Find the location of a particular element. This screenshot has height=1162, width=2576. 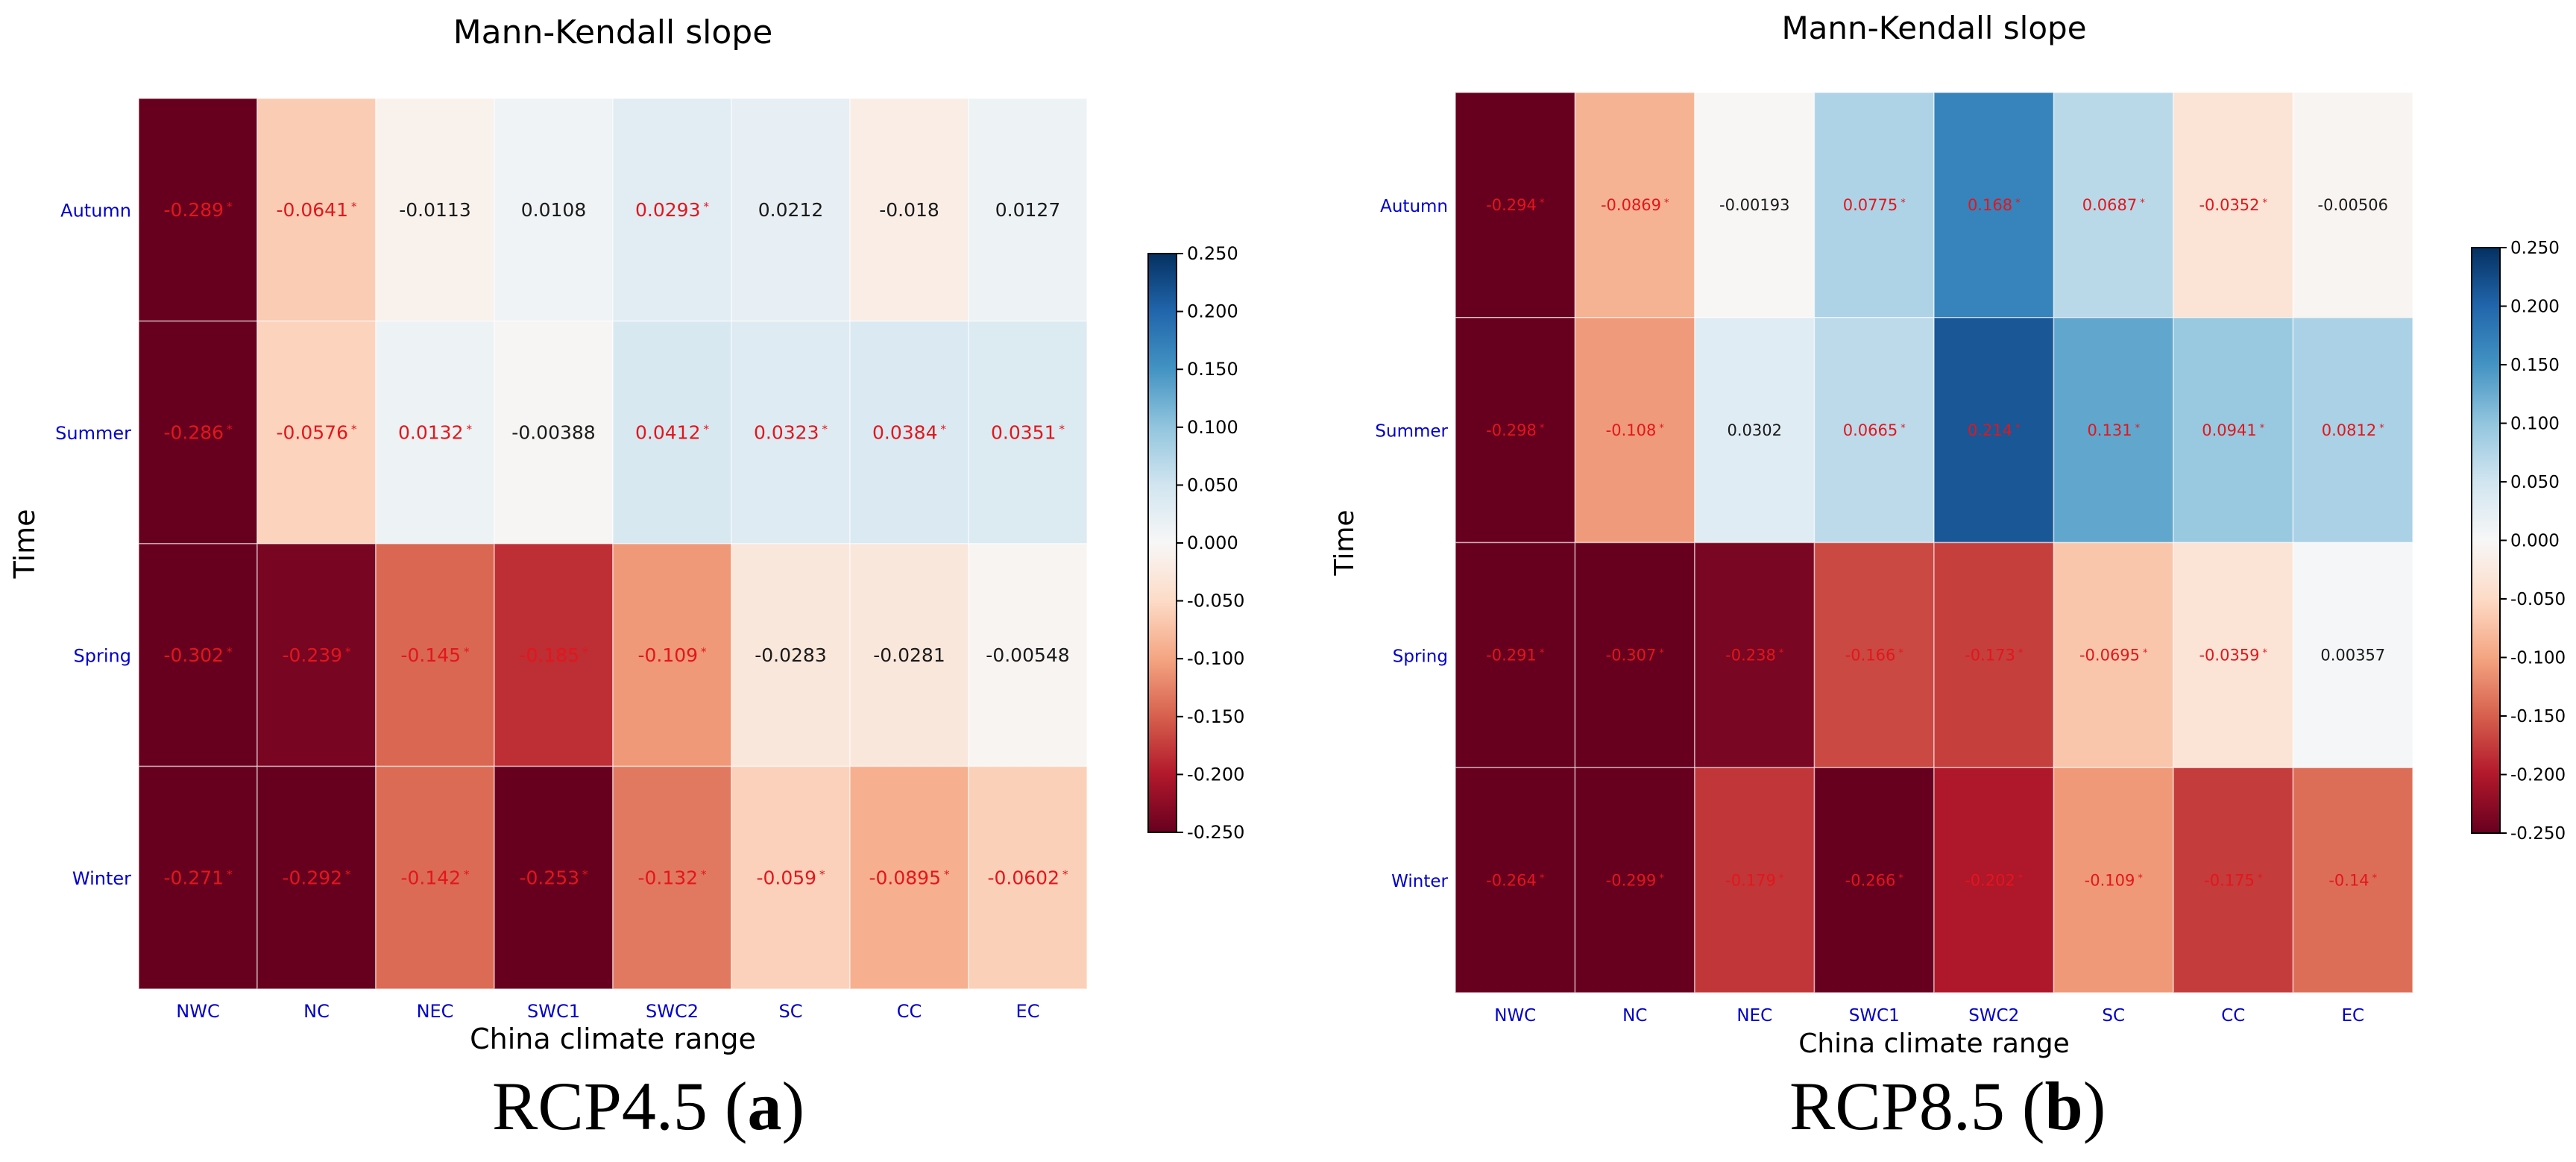

cell-value-label: -0.00388 is located at coordinates (553, 433).